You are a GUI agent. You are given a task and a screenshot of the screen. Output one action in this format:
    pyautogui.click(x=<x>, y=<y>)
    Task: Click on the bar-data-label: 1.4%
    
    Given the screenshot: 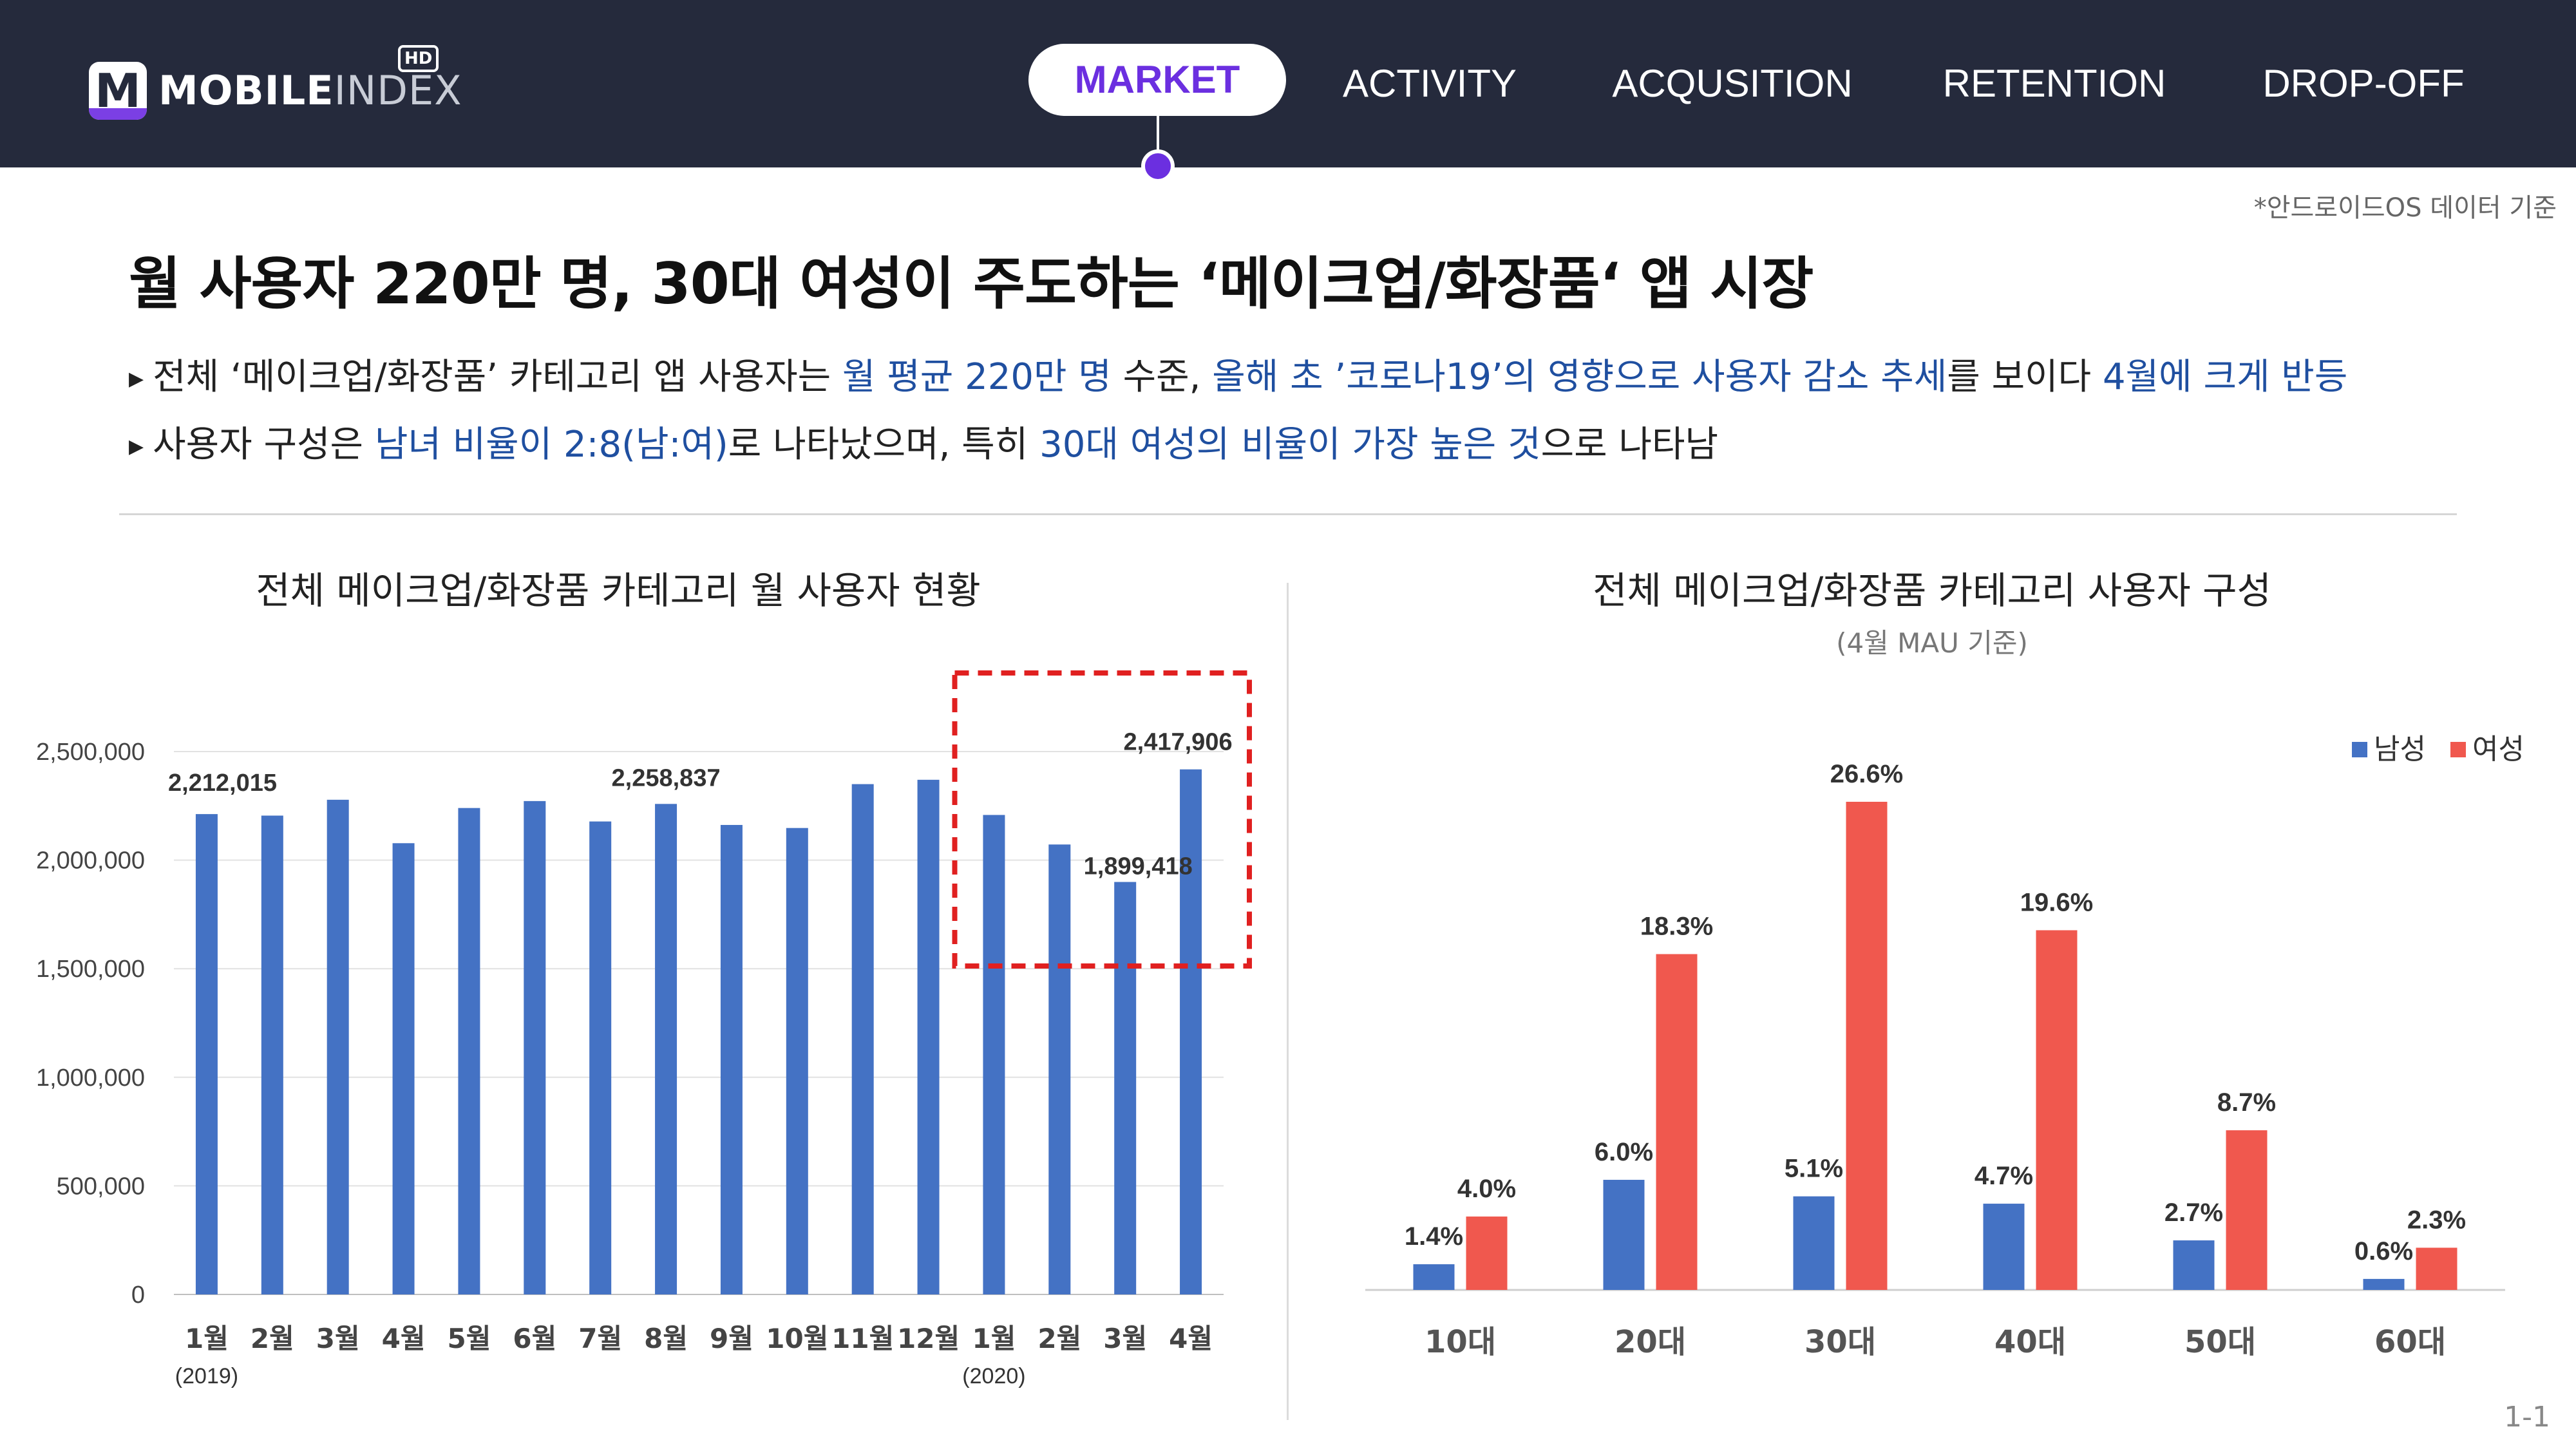 What is the action you would take?
    pyautogui.click(x=1434, y=1236)
    